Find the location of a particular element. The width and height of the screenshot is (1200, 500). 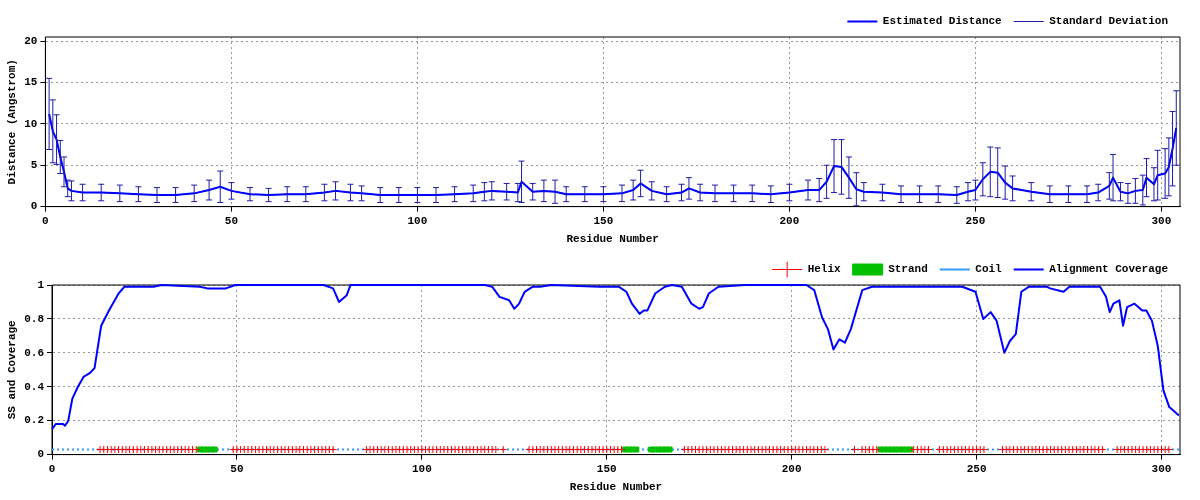

legend-label: Coil is located at coordinates (989, 269).